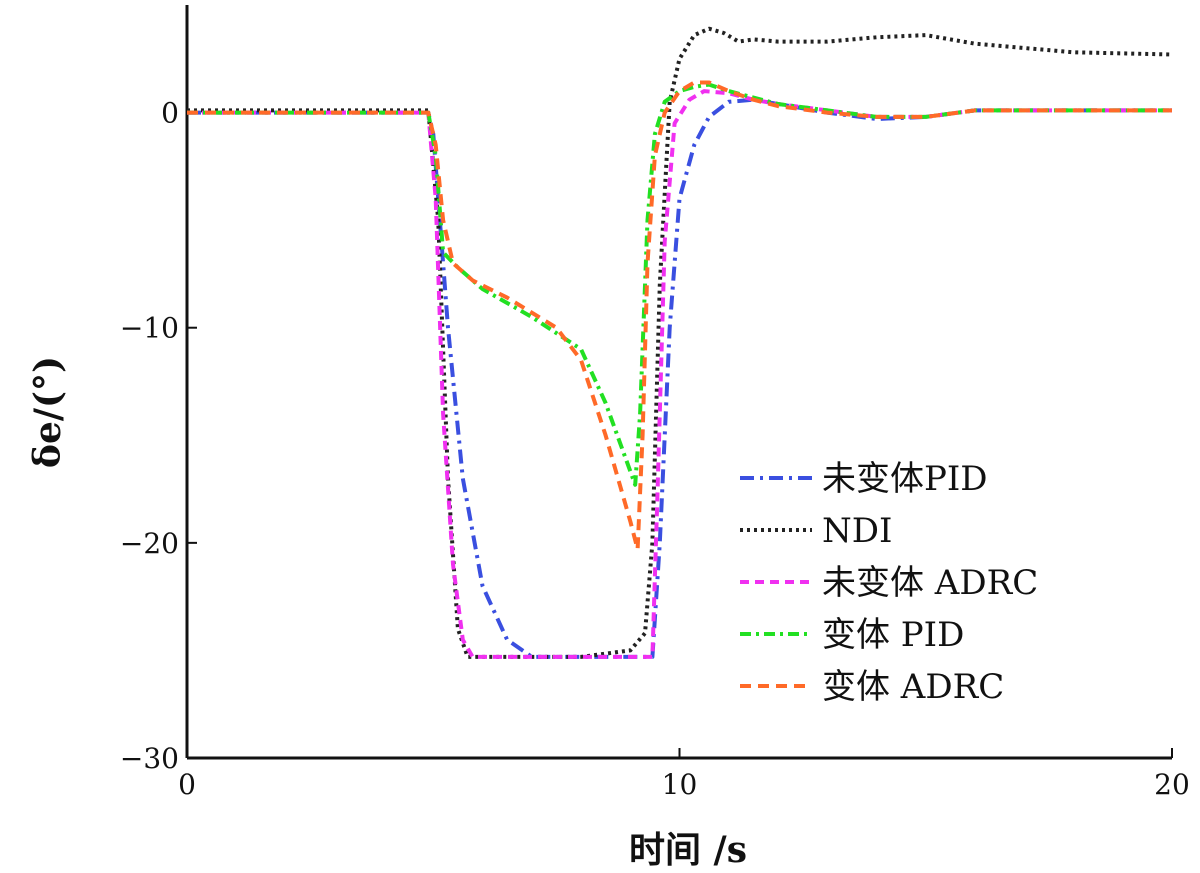 The width and height of the screenshot is (1200, 873). I want to click on x-tick-label: 20, so click(1172, 784).